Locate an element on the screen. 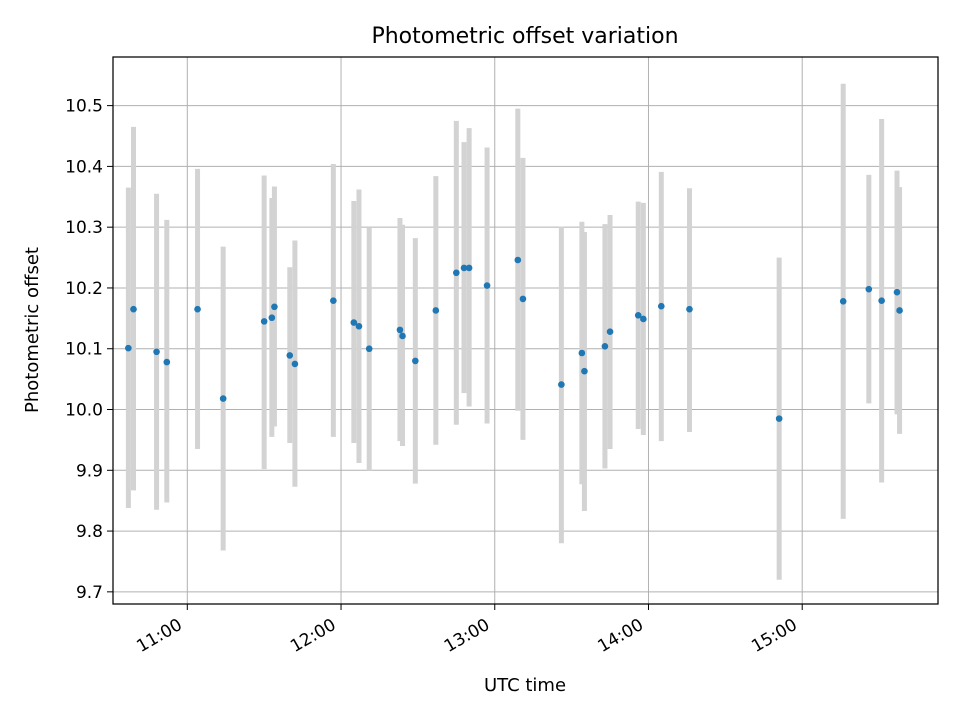  x-tick-label: 11:00 is located at coordinates (159, 636).